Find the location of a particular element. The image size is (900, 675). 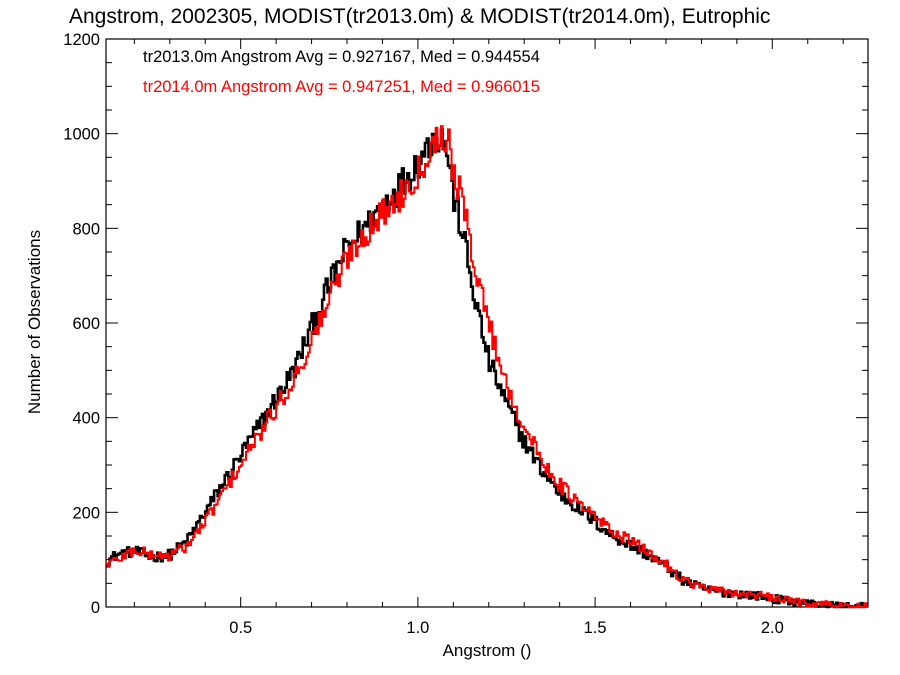

y-tick-label: 400 is located at coordinates (86, 419).